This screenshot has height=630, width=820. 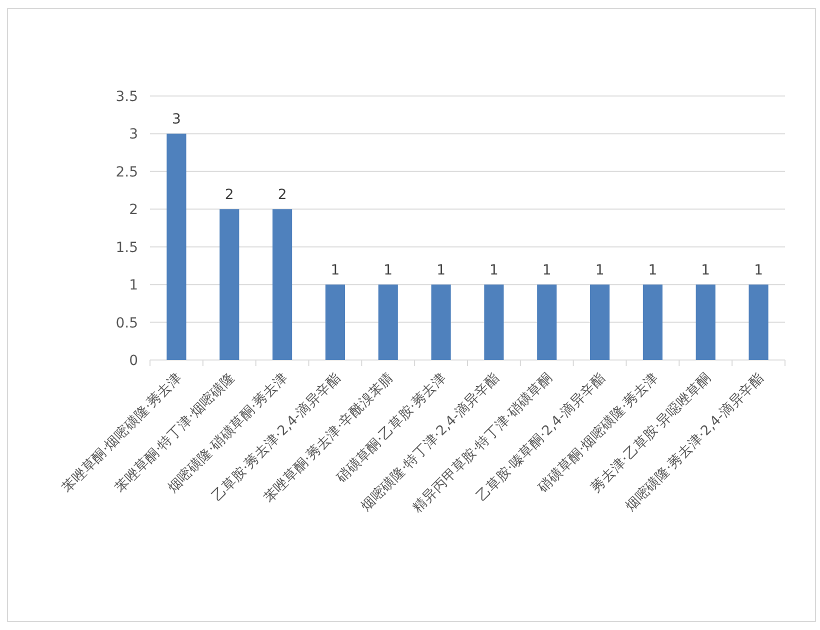 I want to click on y-tick-label: 0, so click(x=133, y=361).